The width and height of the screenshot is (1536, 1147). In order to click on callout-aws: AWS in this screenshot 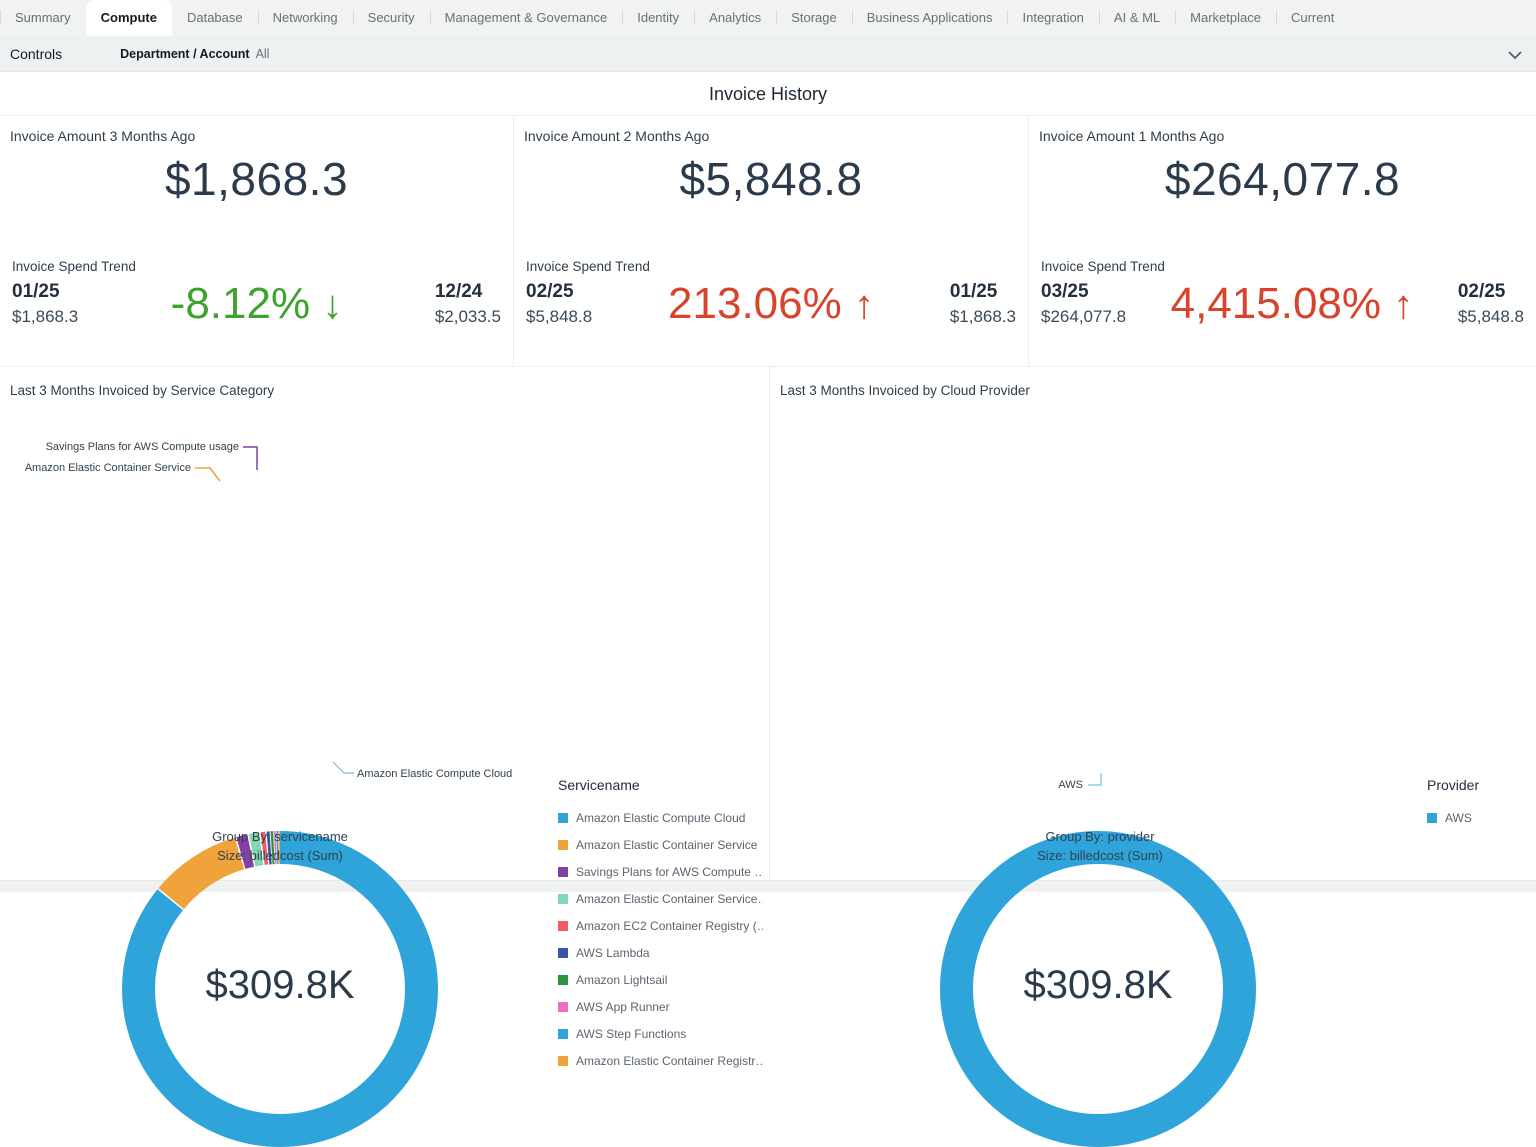, I will do `click(1070, 785)`.